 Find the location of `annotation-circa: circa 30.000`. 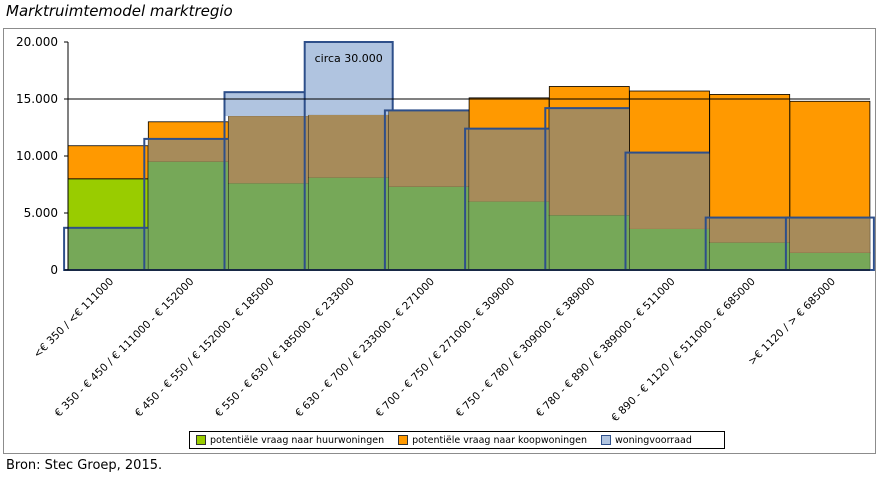

annotation-circa: circa 30.000 is located at coordinates (349, 58).